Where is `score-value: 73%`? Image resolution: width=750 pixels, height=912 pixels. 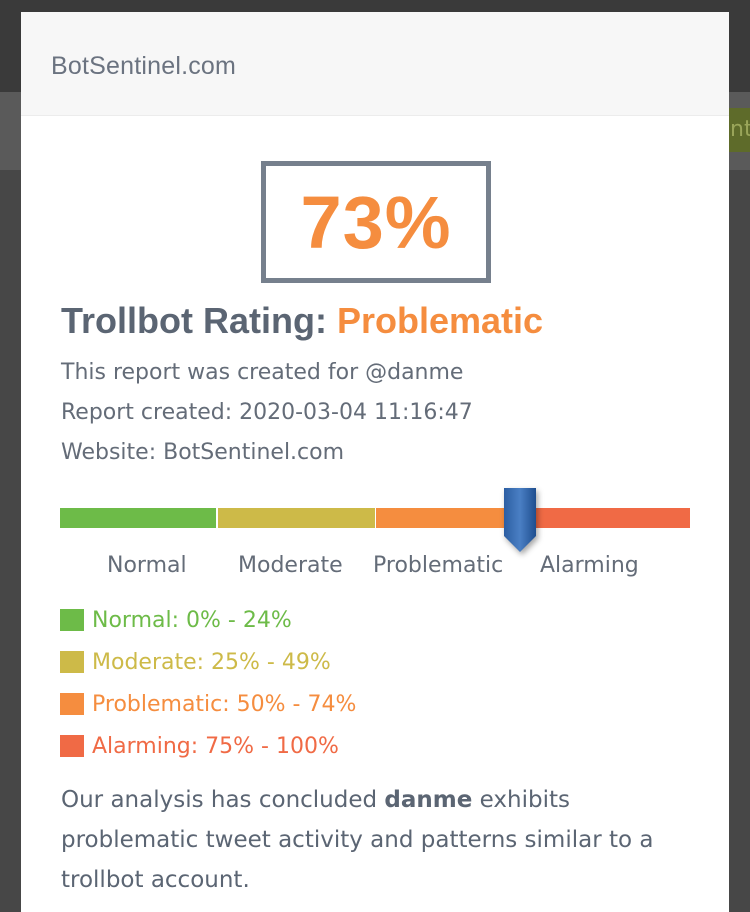
score-value: 73% is located at coordinates (376, 222).